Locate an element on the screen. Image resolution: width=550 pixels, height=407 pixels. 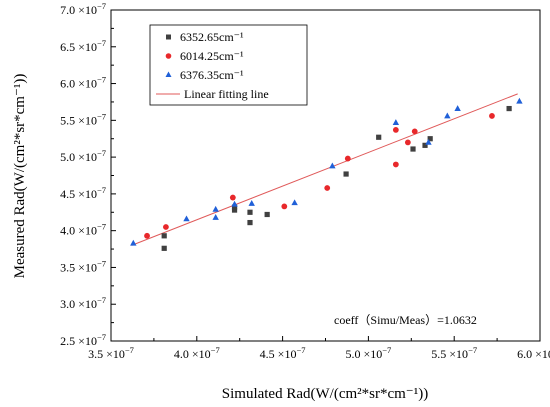
y-tick-label: 5.5 ×10⁻⁷ is located at coordinates (83, 119).